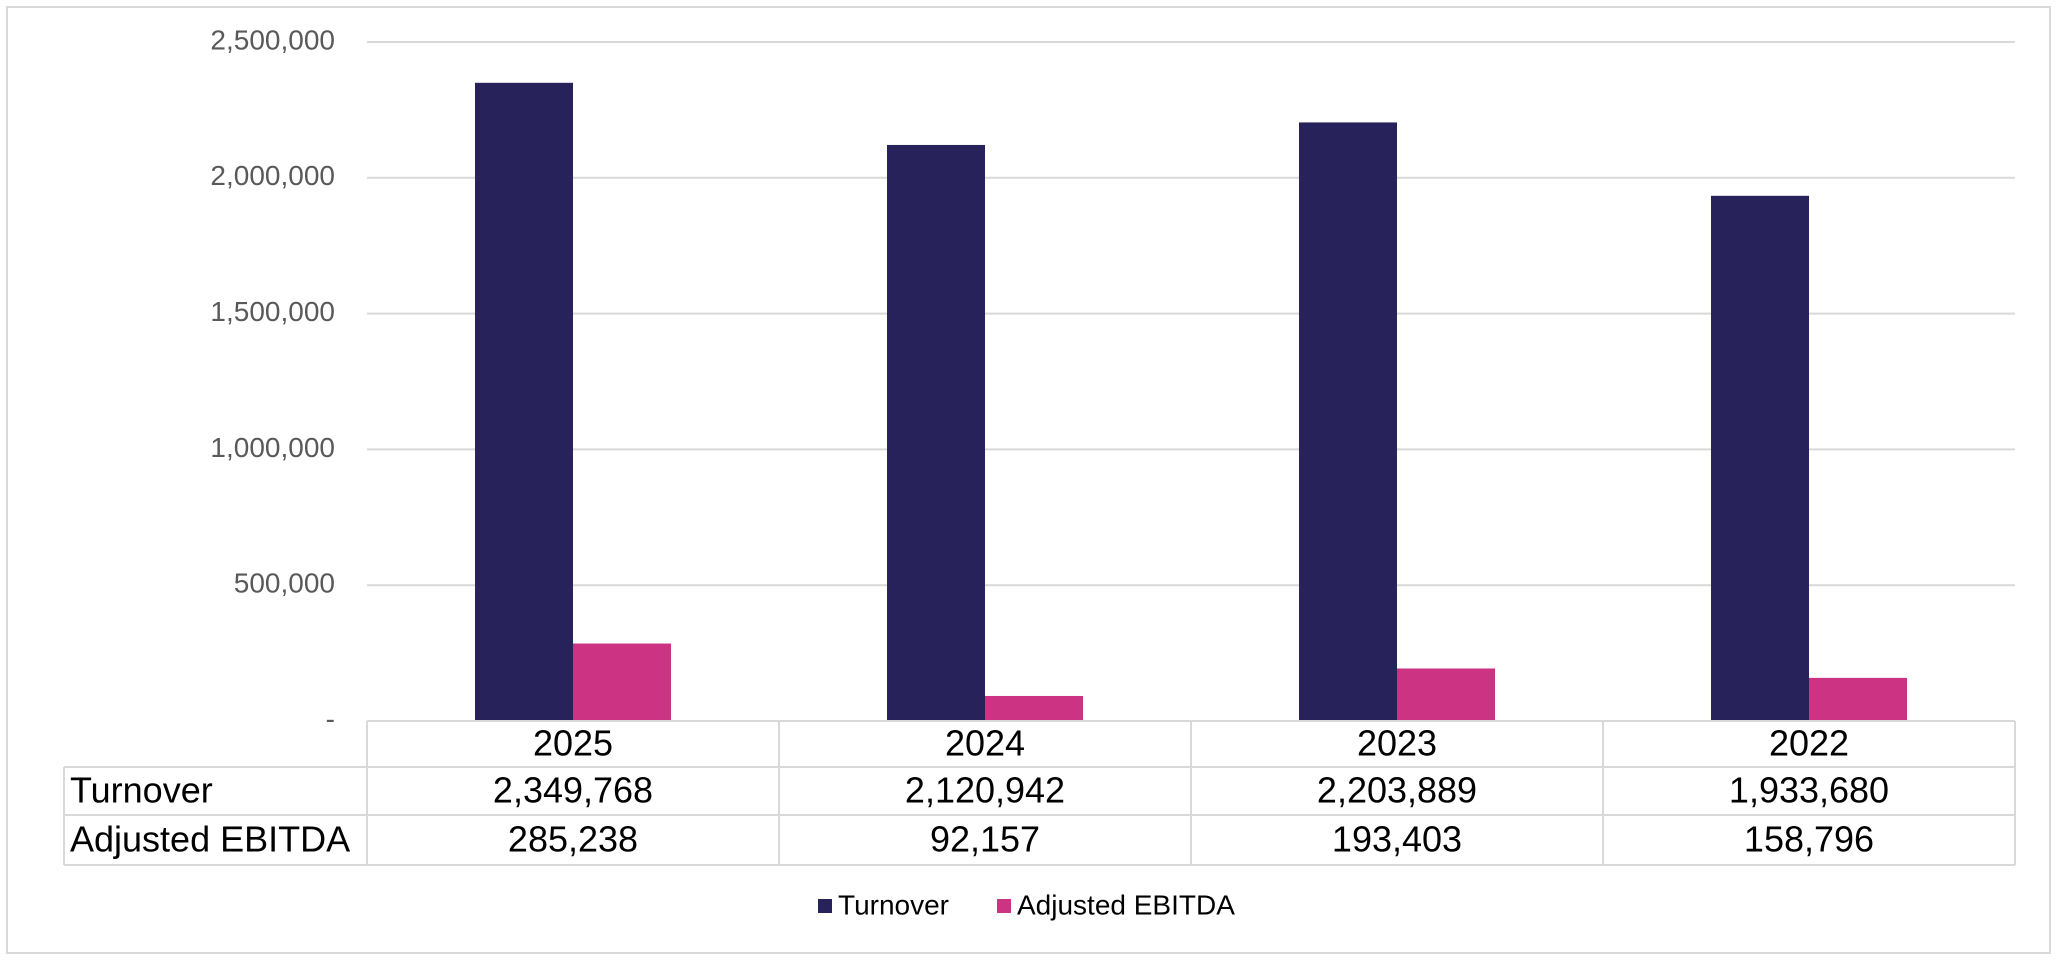  I want to click on y-tick-label: 1,500,000, so click(272, 311).